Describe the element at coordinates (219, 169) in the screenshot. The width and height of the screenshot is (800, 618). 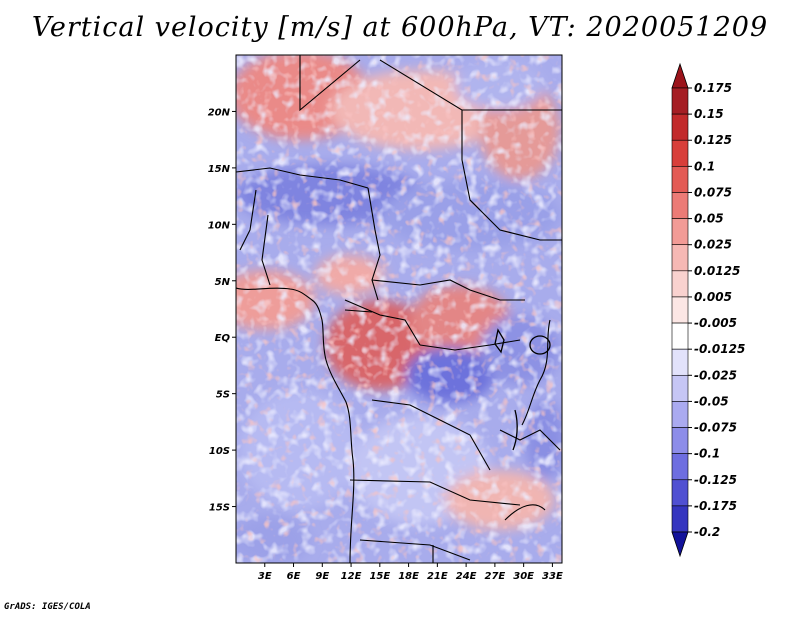
I see `lat-tick-label: 15N` at that location.